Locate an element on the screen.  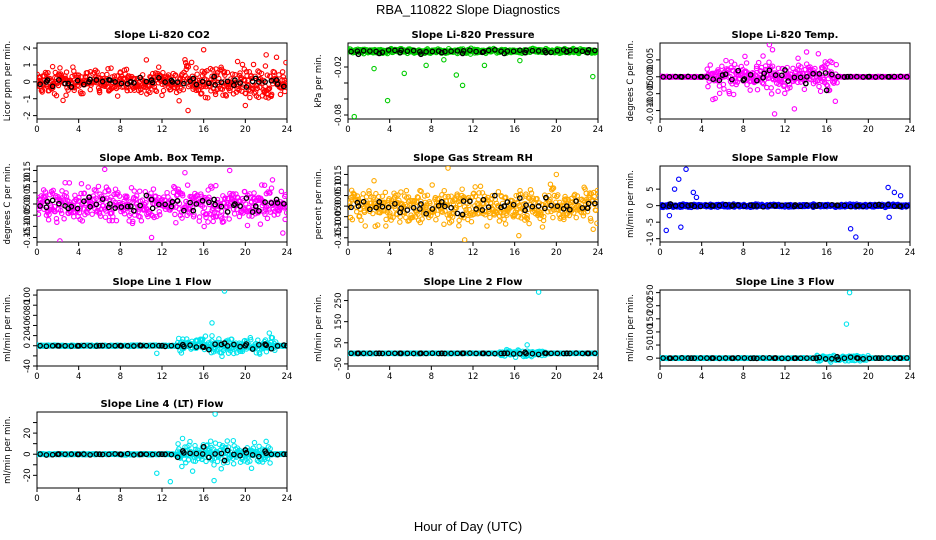
x-tick-label: 12 is located at coordinates (162, 130).